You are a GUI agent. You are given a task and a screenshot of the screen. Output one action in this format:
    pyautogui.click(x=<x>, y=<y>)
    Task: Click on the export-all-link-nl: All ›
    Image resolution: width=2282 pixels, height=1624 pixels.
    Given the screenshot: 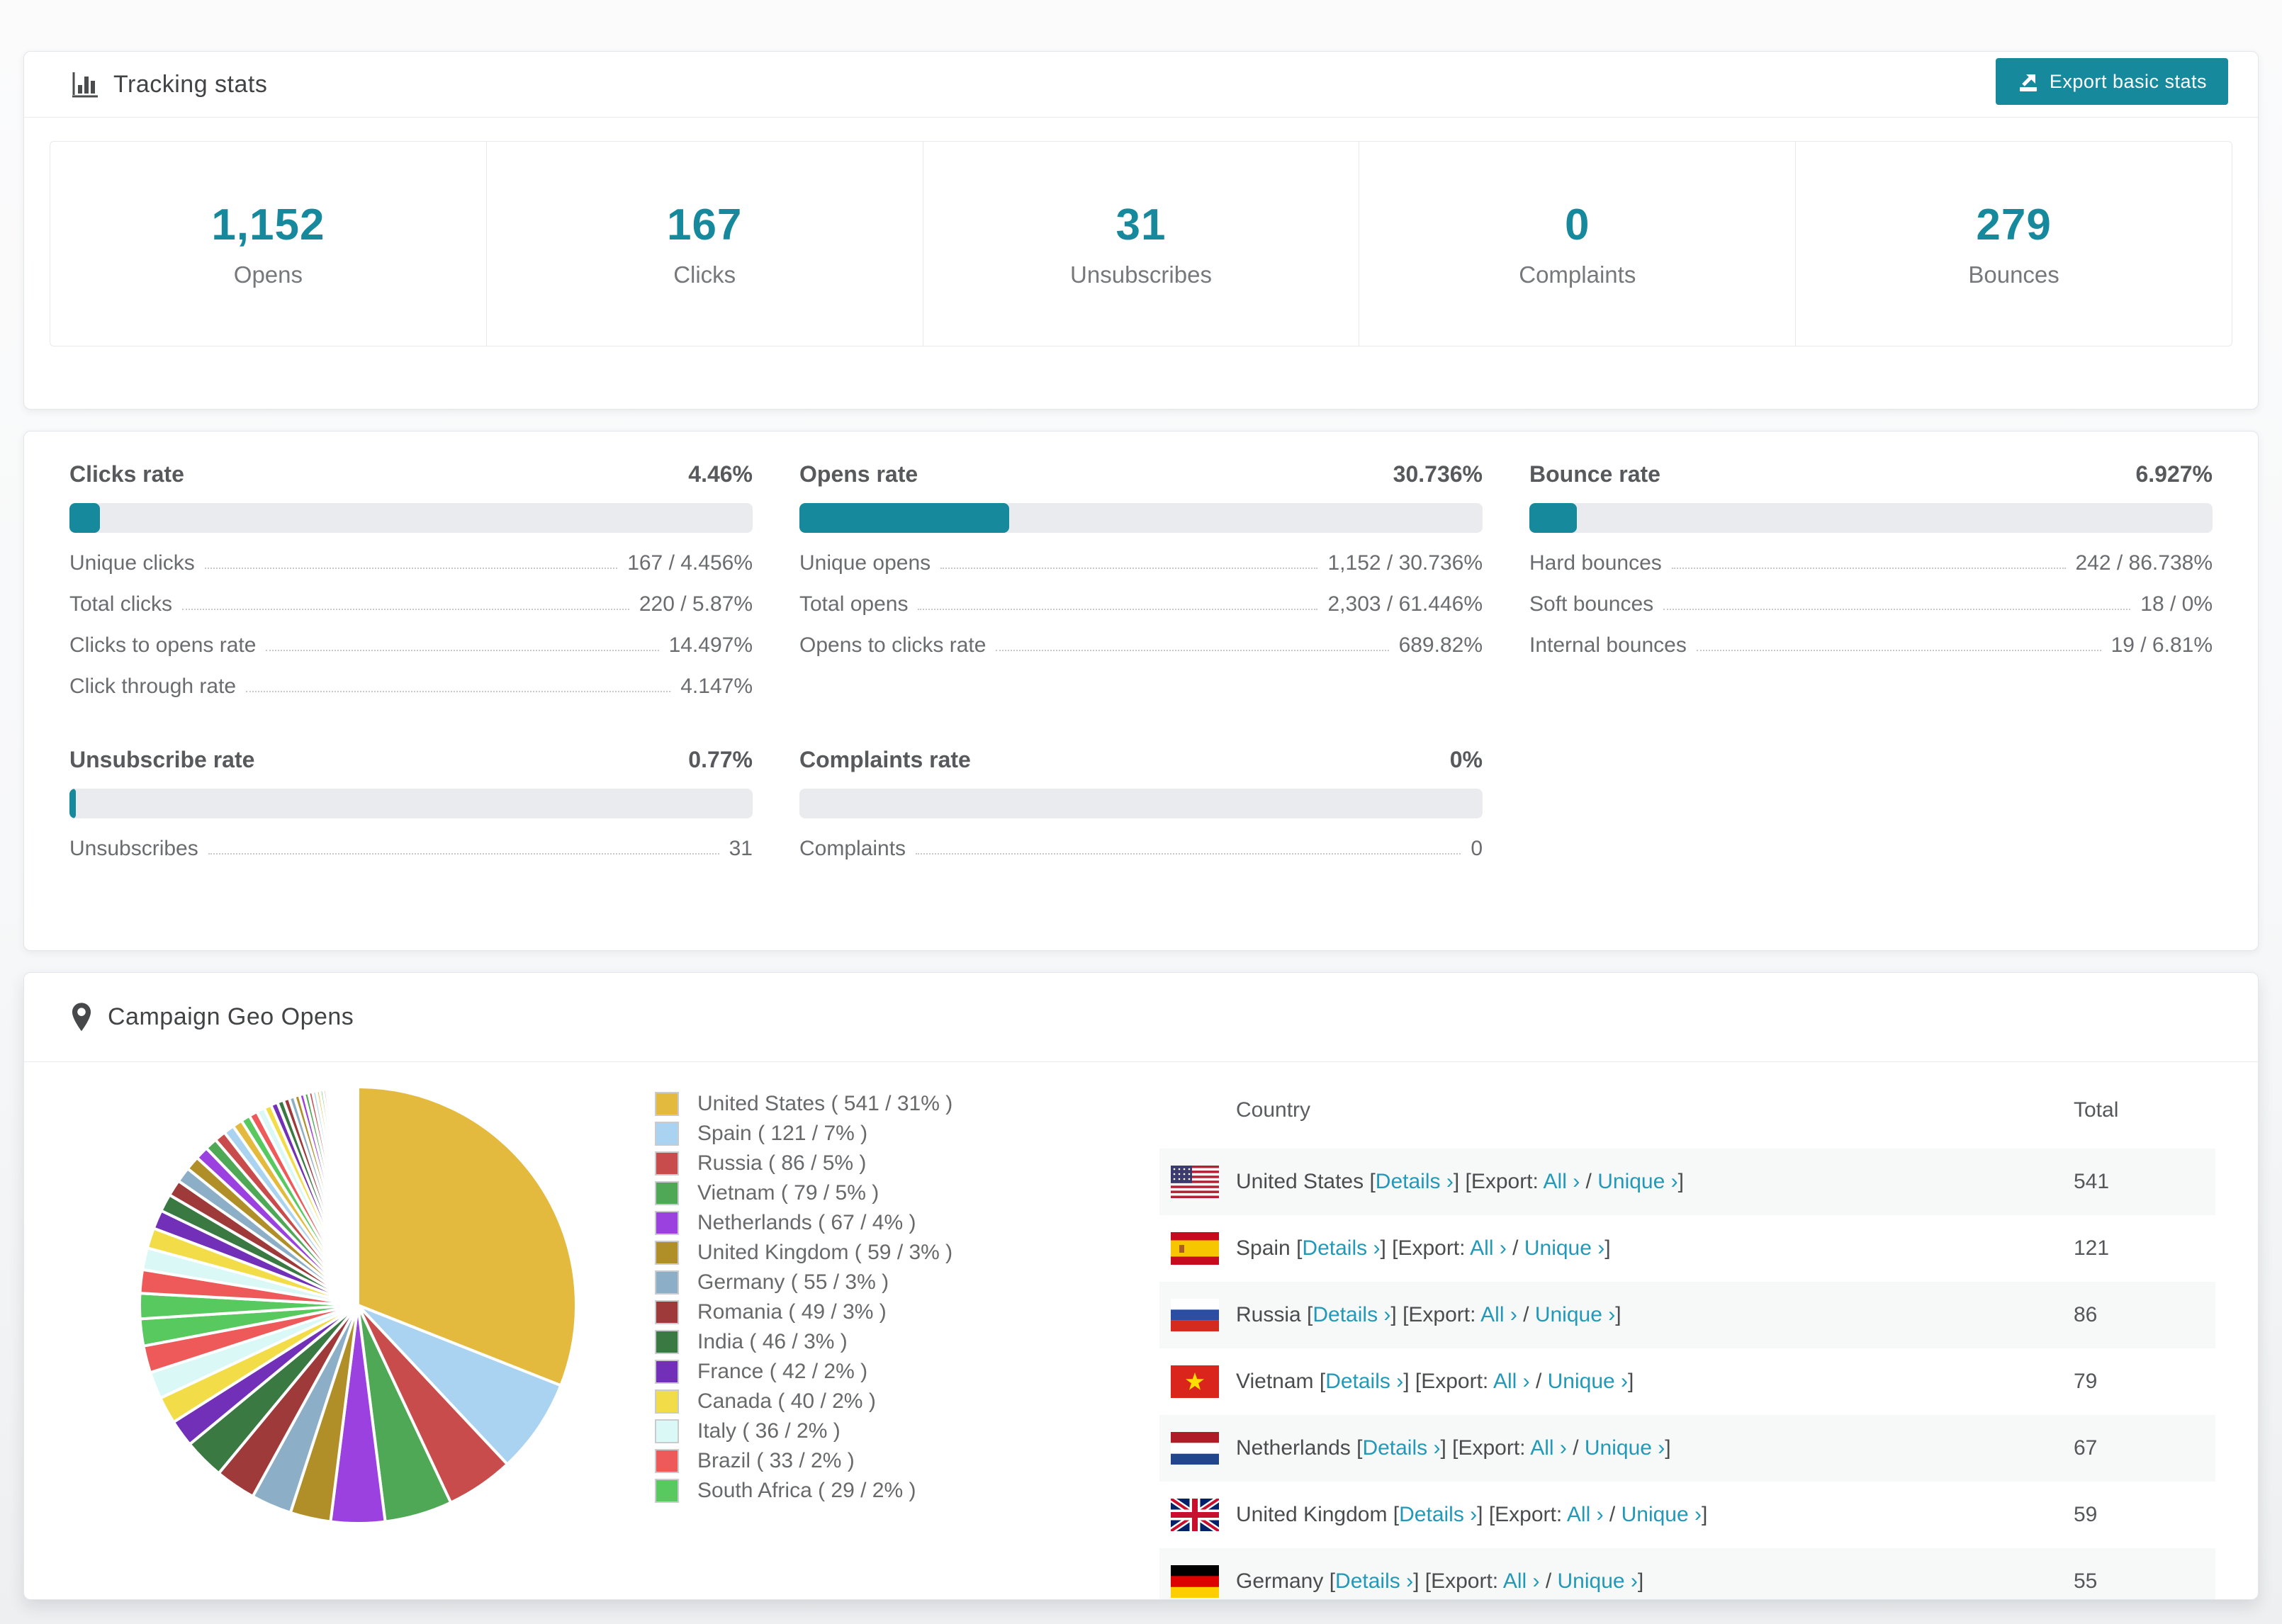 What is the action you would take?
    pyautogui.click(x=1548, y=1448)
    